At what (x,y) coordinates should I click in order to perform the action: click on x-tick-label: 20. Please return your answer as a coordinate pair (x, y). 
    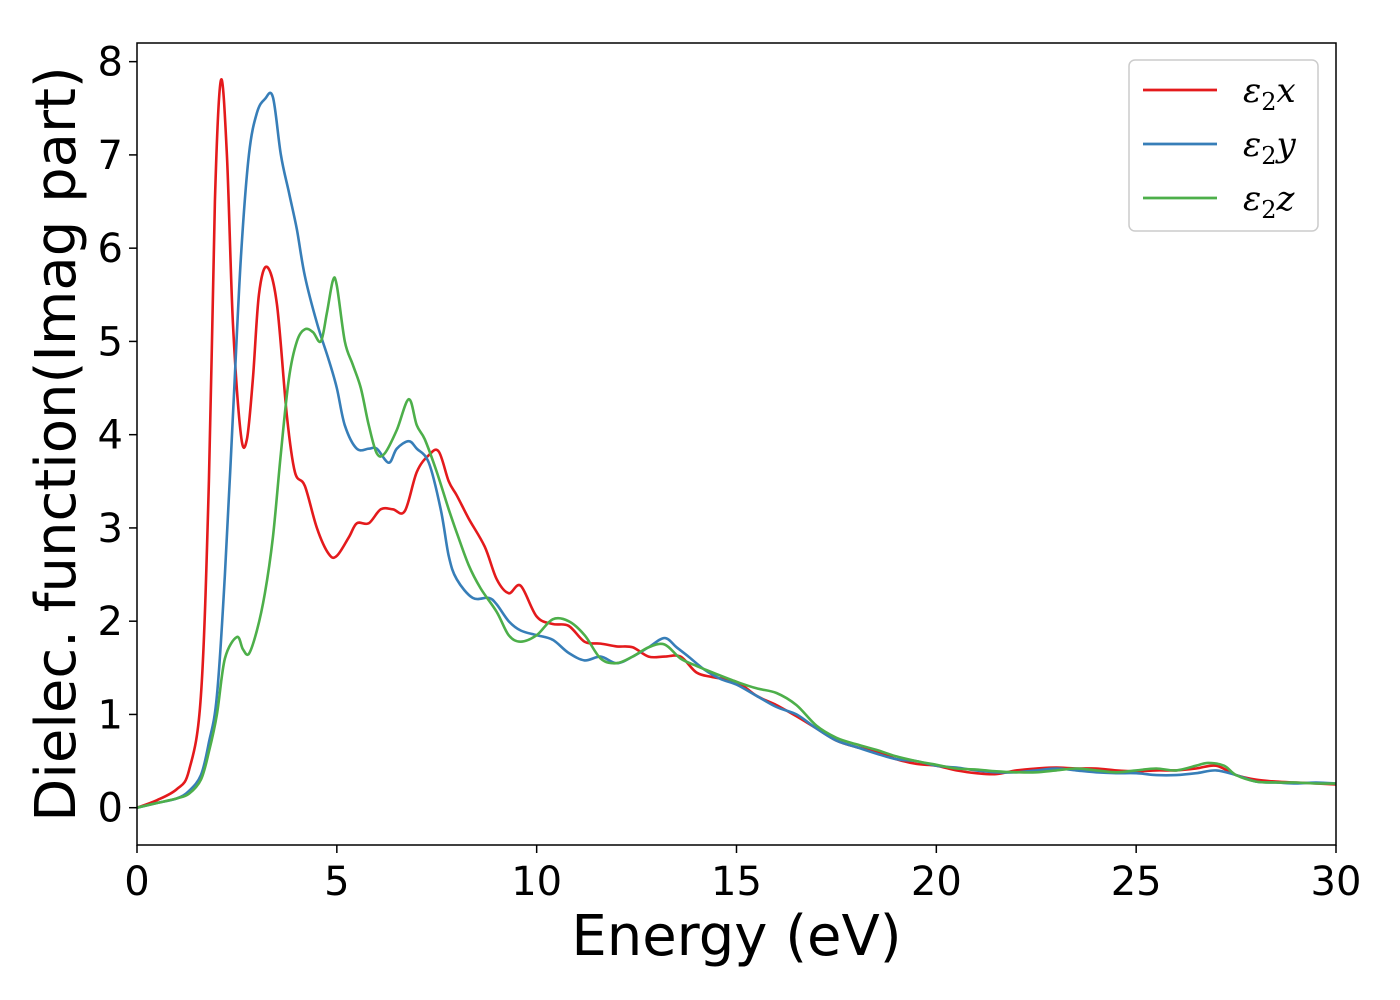
    Looking at the image, I should click on (936, 882).